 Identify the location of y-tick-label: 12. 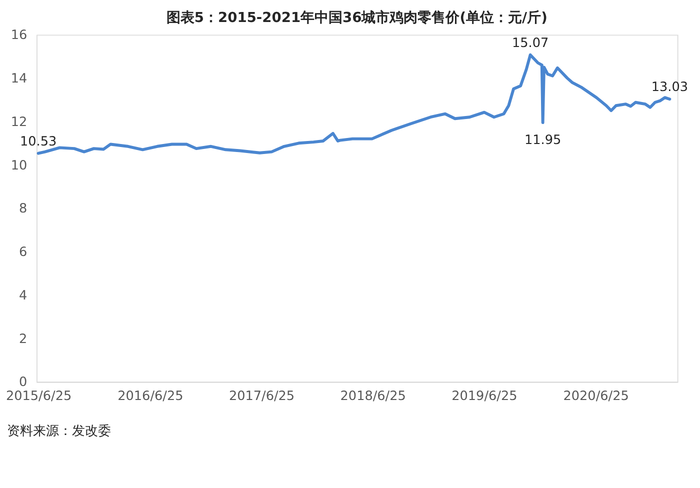
(19, 122).